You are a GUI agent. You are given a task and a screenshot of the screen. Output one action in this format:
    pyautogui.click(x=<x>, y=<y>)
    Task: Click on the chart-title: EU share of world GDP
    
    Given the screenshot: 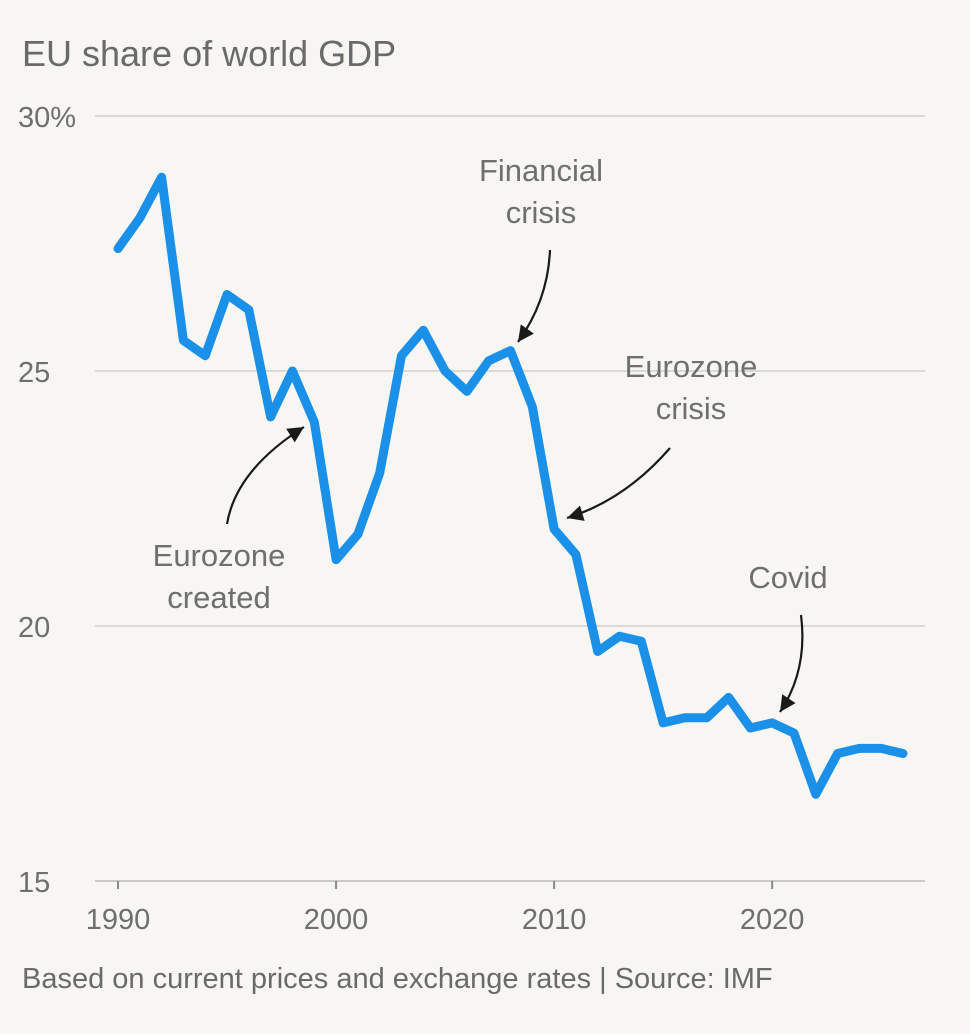 What is the action you would take?
    pyautogui.click(x=209, y=53)
    